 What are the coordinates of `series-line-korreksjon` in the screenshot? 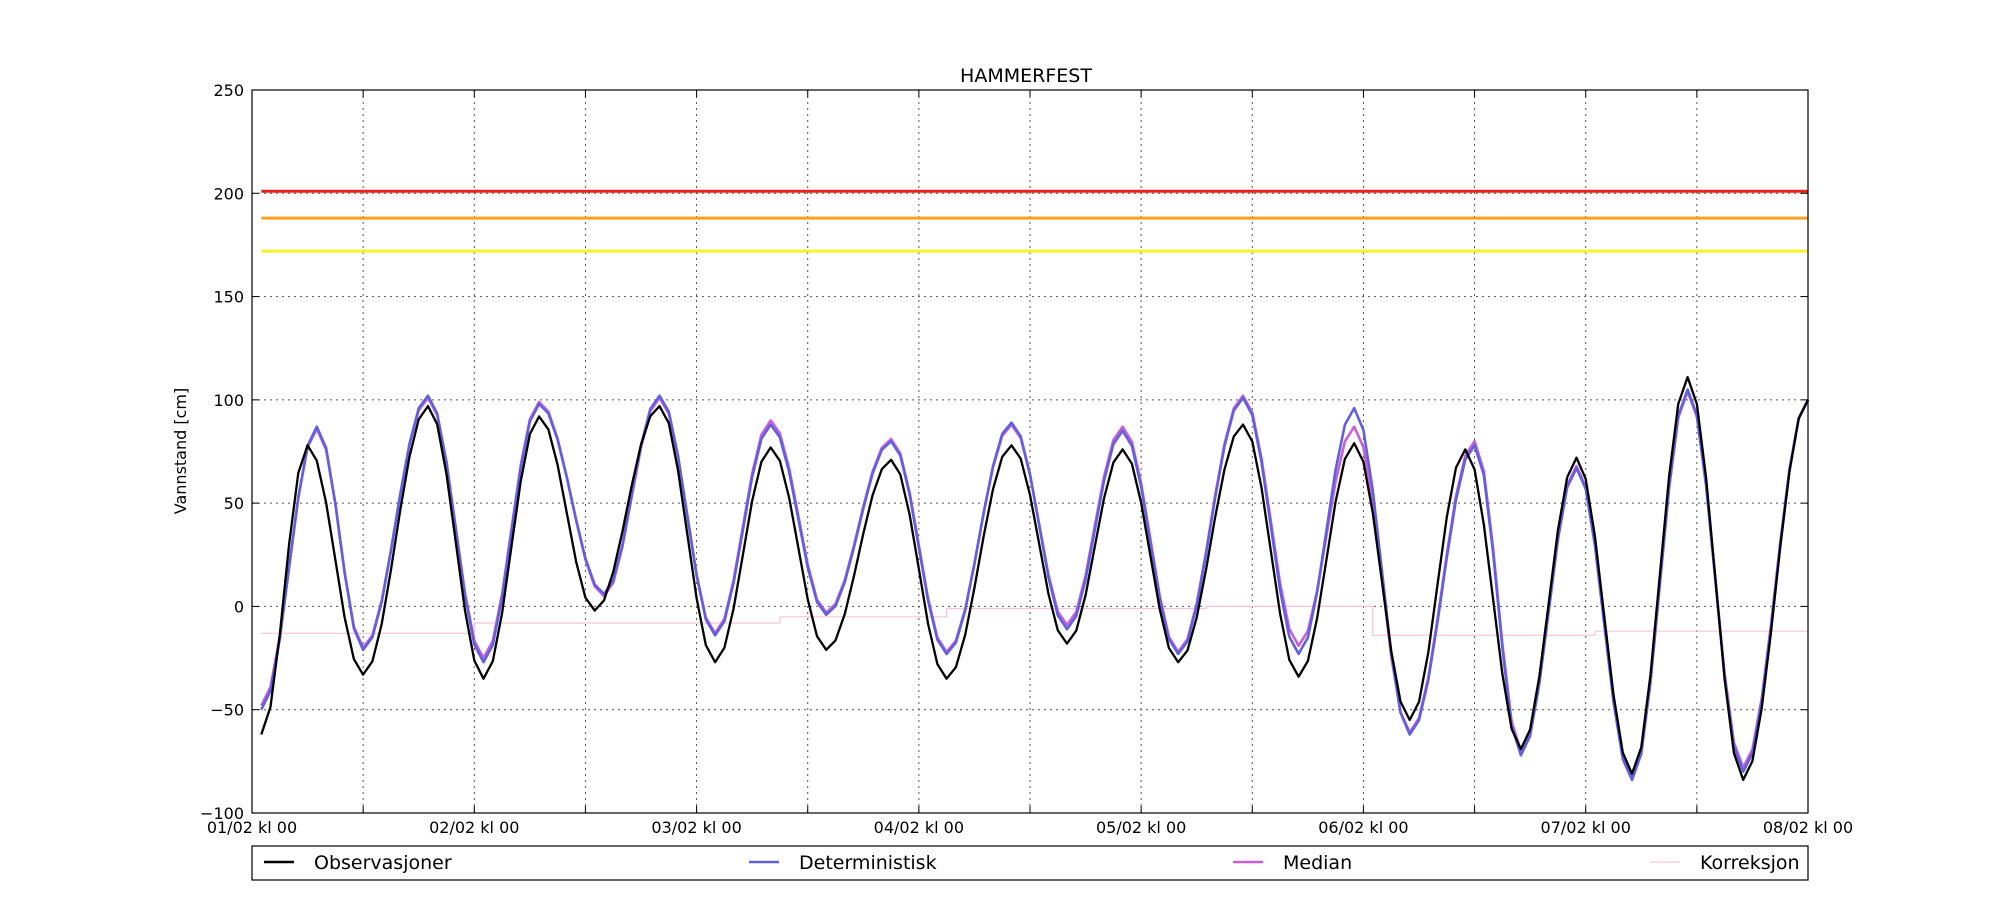 It's located at (1034, 620).